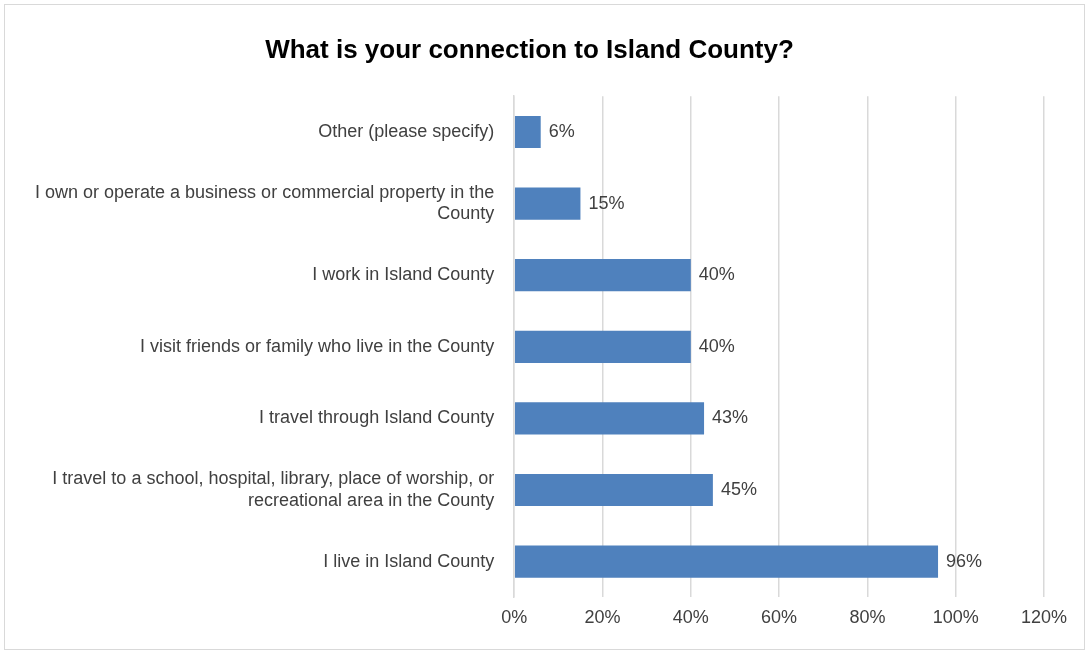  What do you see at coordinates (955, 617) in the screenshot?
I see `x-tick-label: 100%` at bounding box center [955, 617].